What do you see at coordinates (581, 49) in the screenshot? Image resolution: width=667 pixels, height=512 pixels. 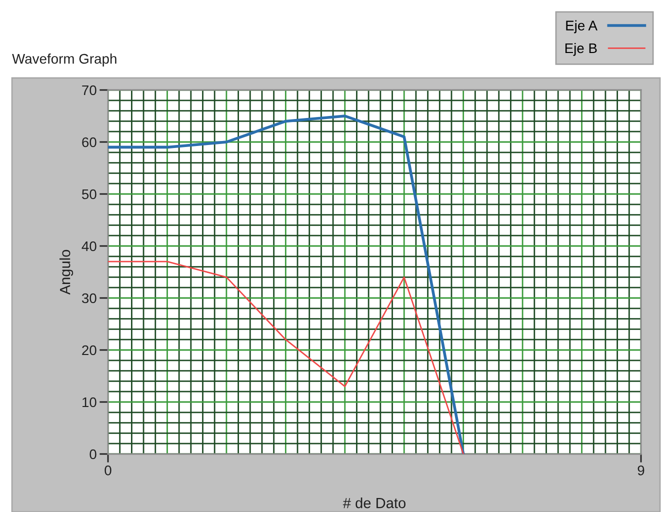 I see `legend-label: Eje B` at bounding box center [581, 49].